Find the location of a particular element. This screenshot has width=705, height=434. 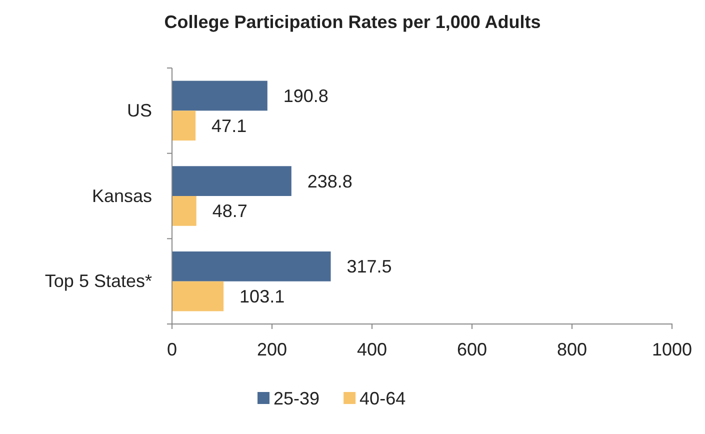

x-tick-label: 200 is located at coordinates (272, 349).